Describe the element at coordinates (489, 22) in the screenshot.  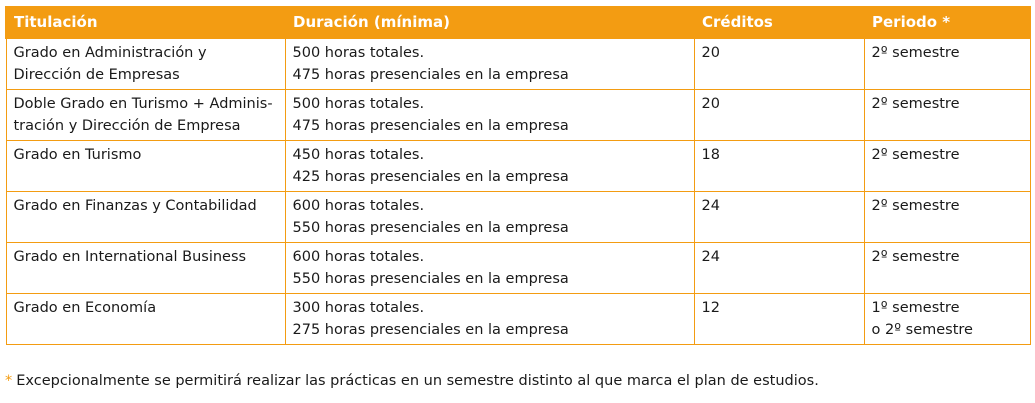
I see `header-duracion: Duración (mínima)` at that location.